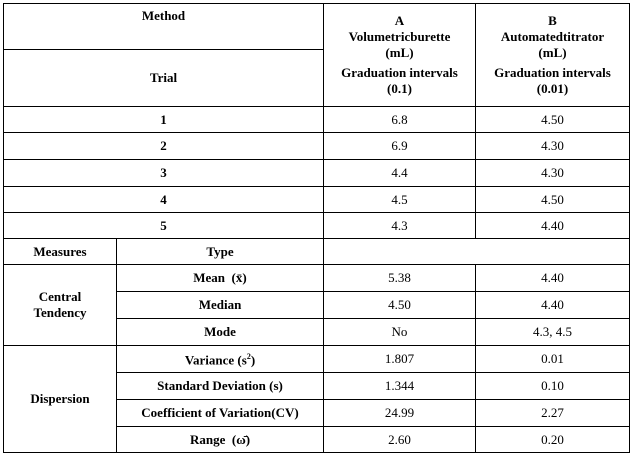  I want to click on table-row: 1 6.8 4.50, so click(316, 119).